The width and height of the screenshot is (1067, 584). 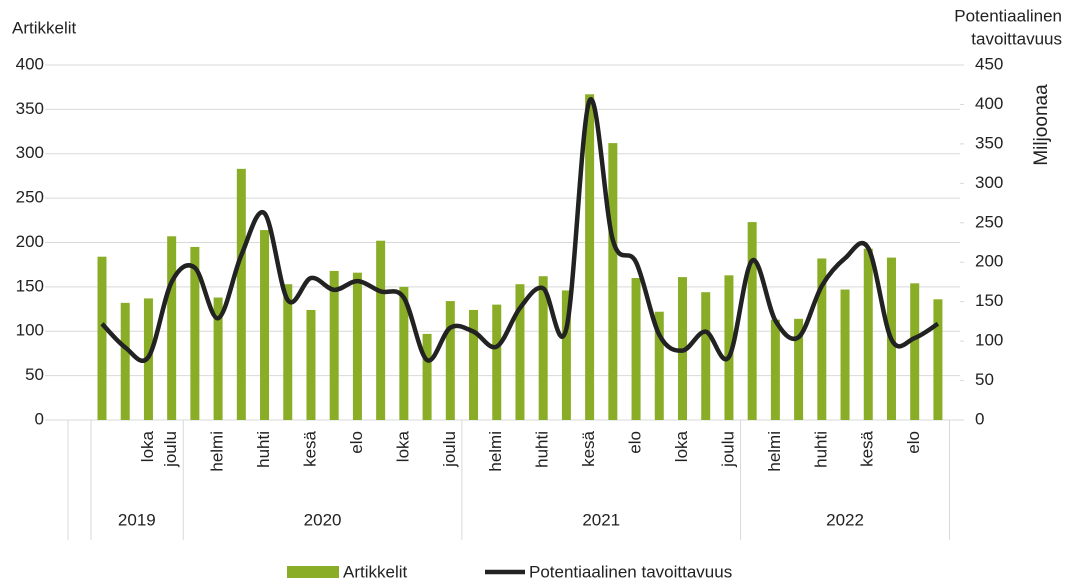 I want to click on x-group-label: 2021, so click(x=601, y=519).